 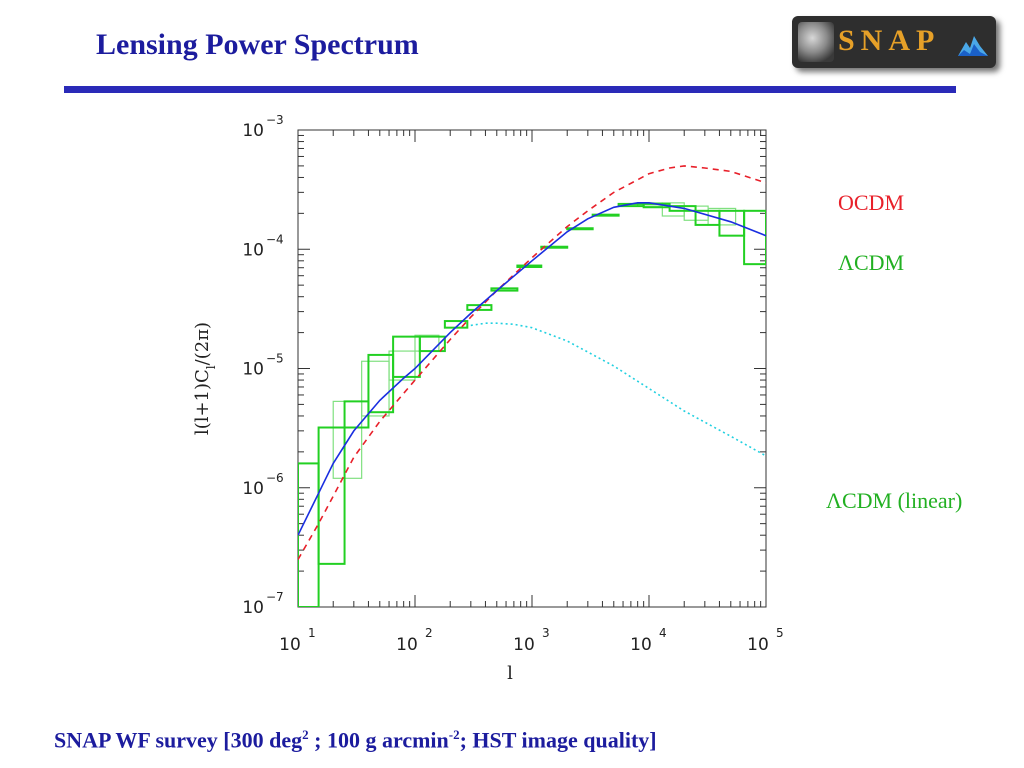 I want to click on series-line--cdm-linear-, so click(x=618, y=389).